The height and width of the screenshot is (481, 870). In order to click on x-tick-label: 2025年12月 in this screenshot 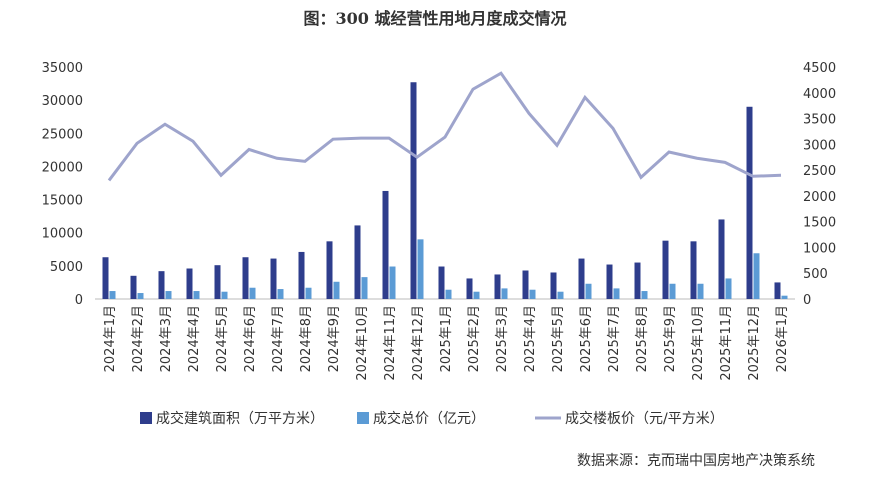, I will do `click(754, 343)`.